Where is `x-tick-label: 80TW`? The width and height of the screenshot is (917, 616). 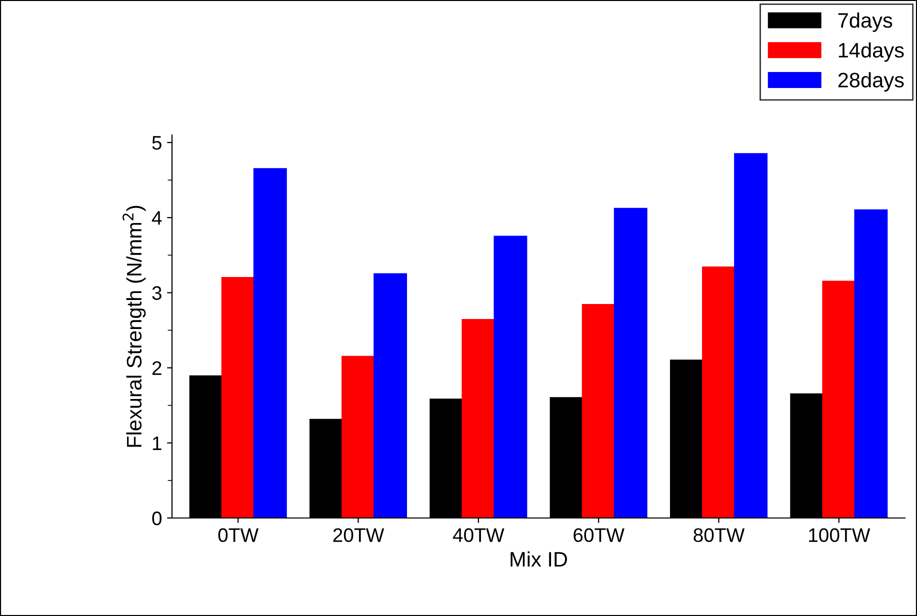 x-tick-label: 80TW is located at coordinates (719, 535).